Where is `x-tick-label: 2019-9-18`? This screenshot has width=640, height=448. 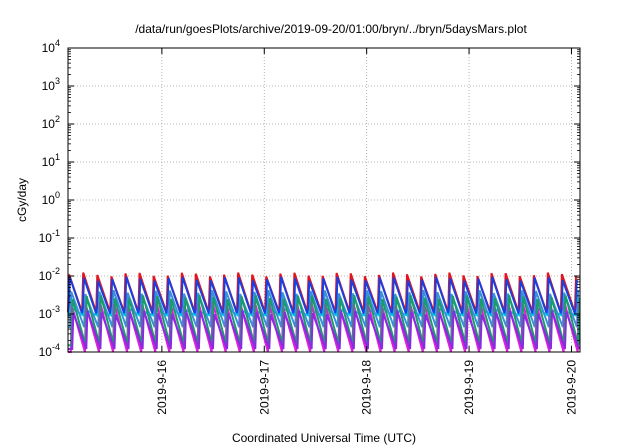
x-tick-label: 2019-9-18 is located at coordinates (367, 387).